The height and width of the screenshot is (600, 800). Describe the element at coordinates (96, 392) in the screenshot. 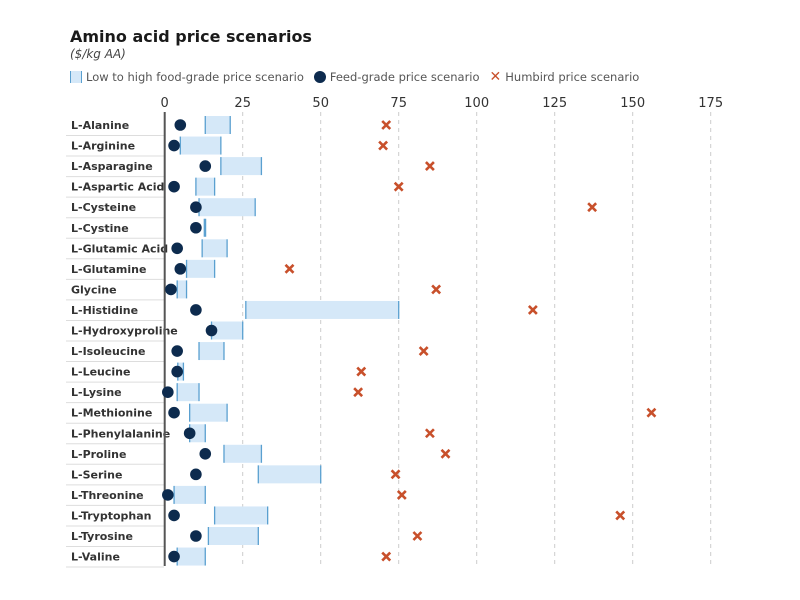

I see `category-label: L-Lysine` at that location.